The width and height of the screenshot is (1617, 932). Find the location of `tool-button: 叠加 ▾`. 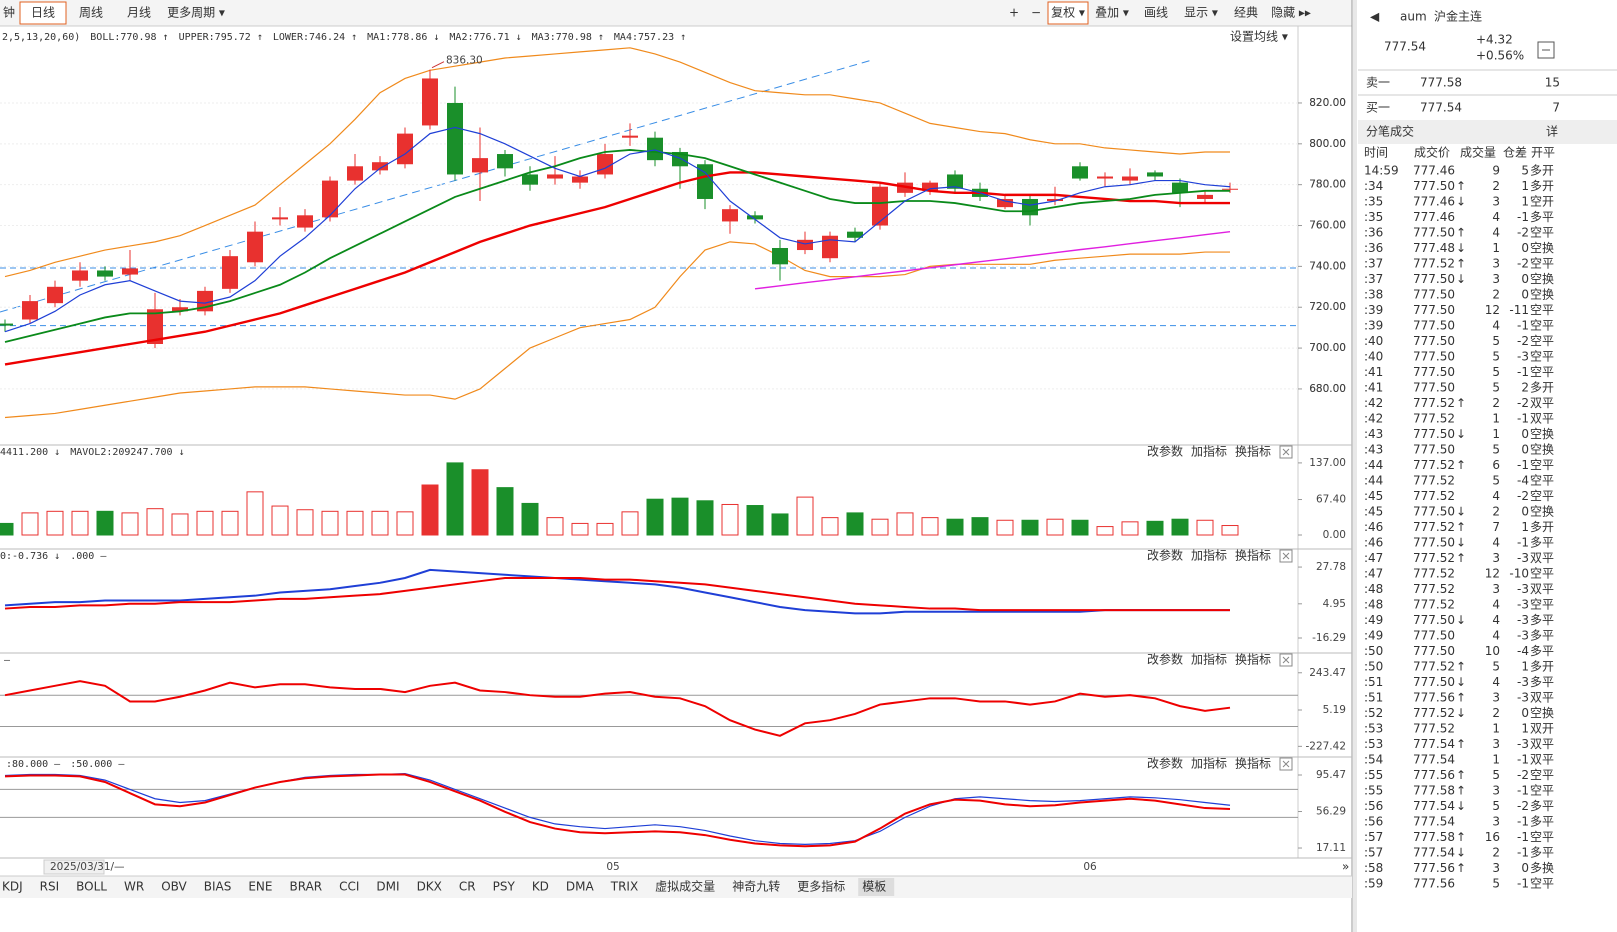

tool-button: 叠加 ▾ is located at coordinates (1112, 13).